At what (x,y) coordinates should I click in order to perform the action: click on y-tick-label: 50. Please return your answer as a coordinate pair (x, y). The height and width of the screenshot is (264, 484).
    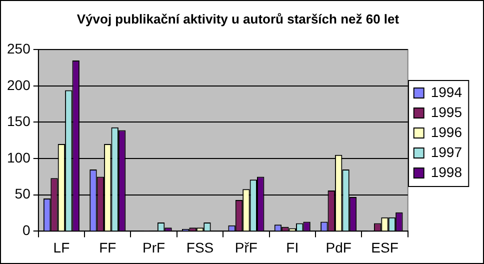
    Looking at the image, I should click on (22, 194).